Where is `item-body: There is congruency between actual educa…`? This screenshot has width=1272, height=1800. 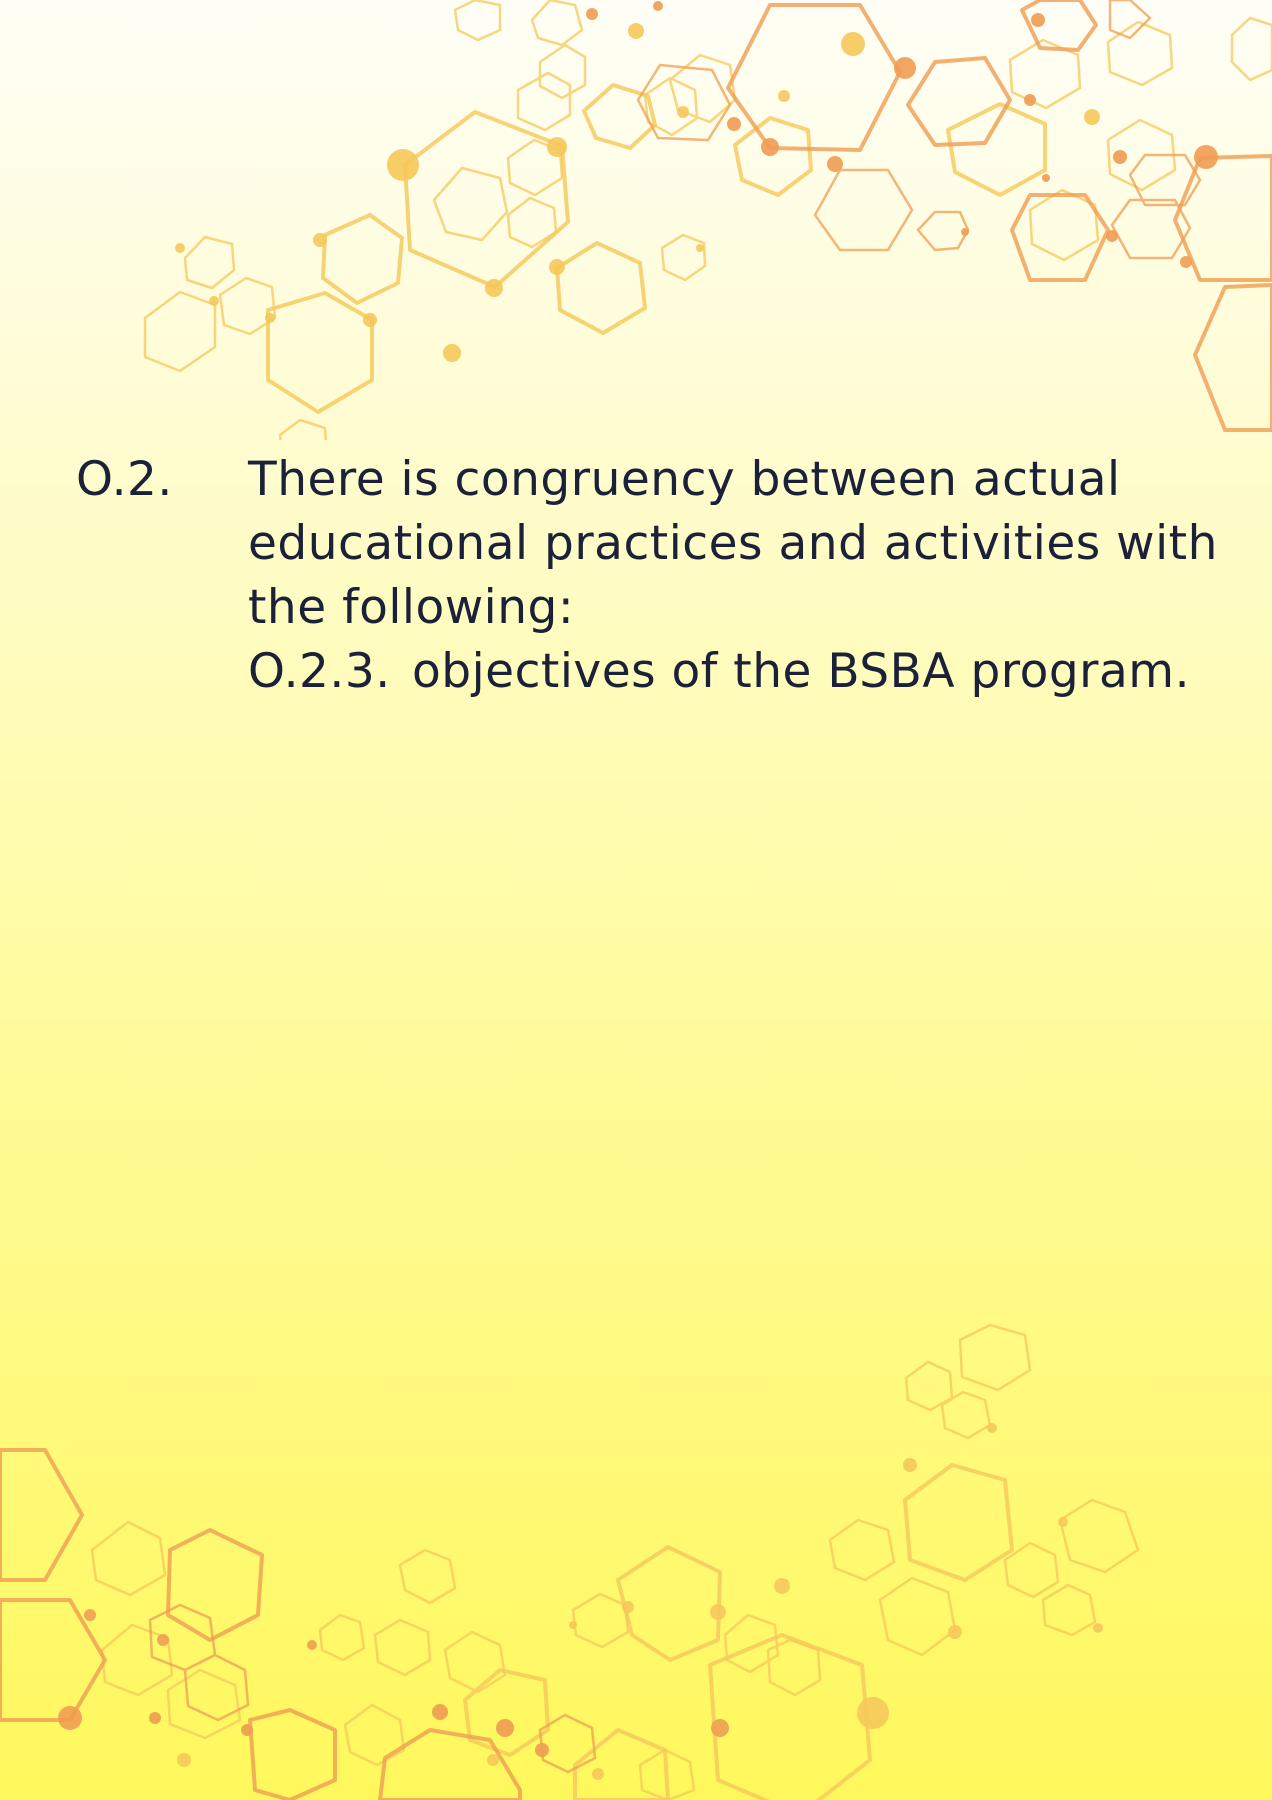 item-body: There is congruency between actual educa… is located at coordinates (737, 576).